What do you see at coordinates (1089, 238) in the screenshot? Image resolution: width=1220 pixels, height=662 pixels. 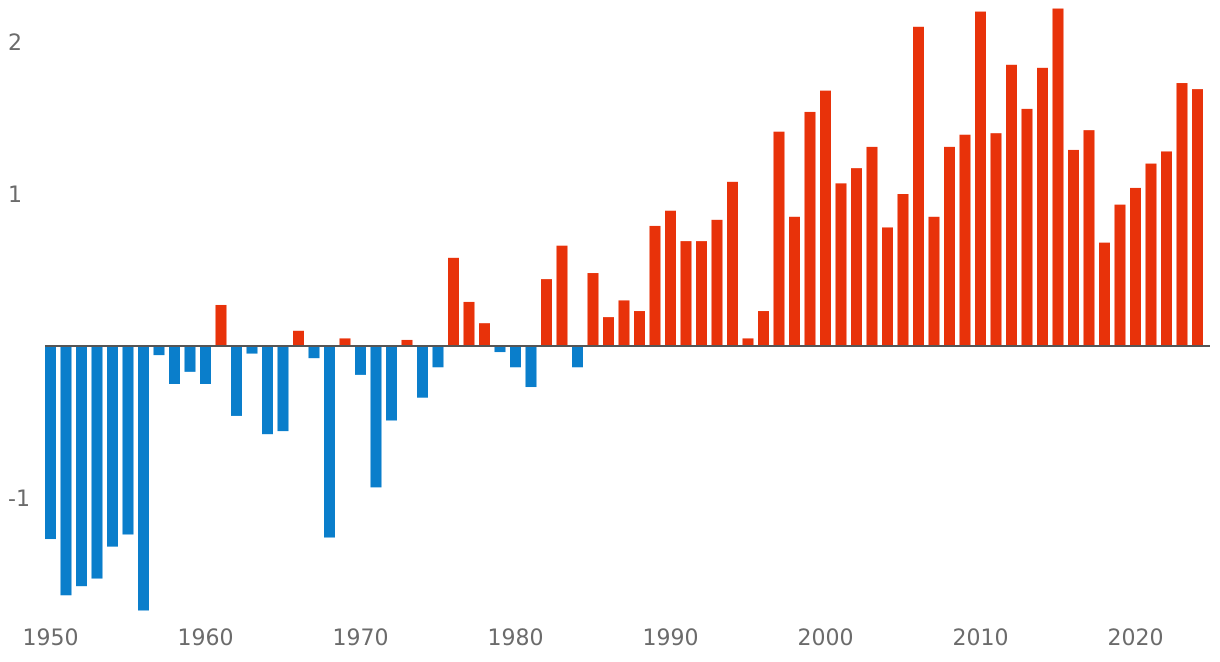 I see `bar-2017` at bounding box center [1089, 238].